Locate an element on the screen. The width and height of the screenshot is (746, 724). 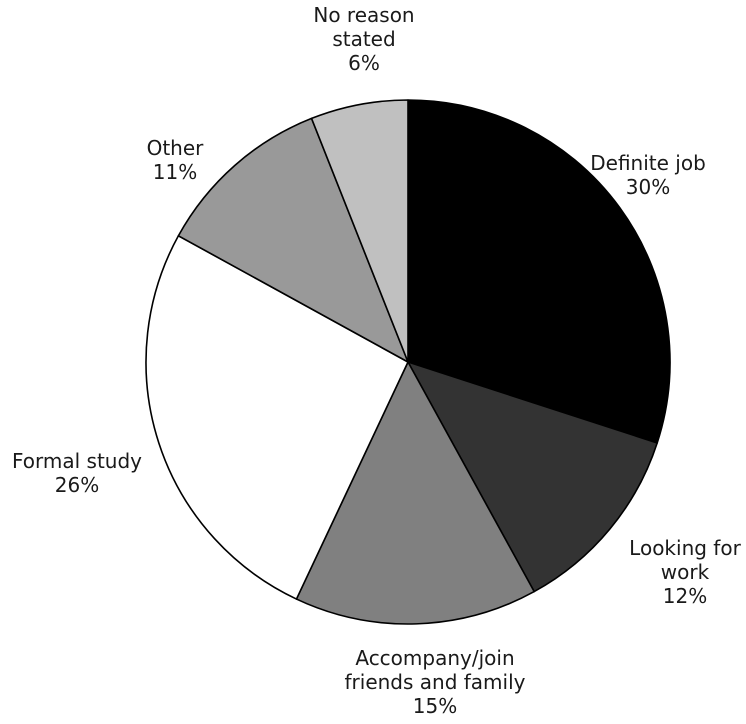
slice-value-label: 11% is located at coordinates (175, 172).